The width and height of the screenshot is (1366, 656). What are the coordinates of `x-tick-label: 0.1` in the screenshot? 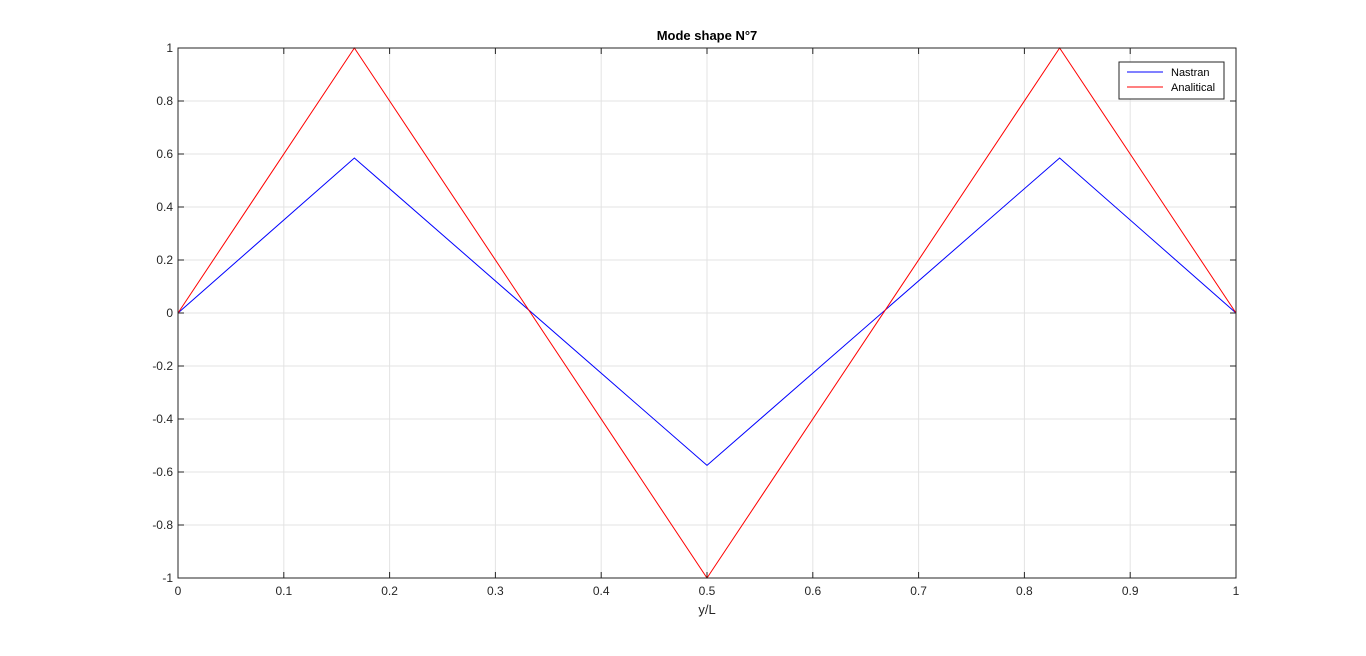 It's located at (283, 591).